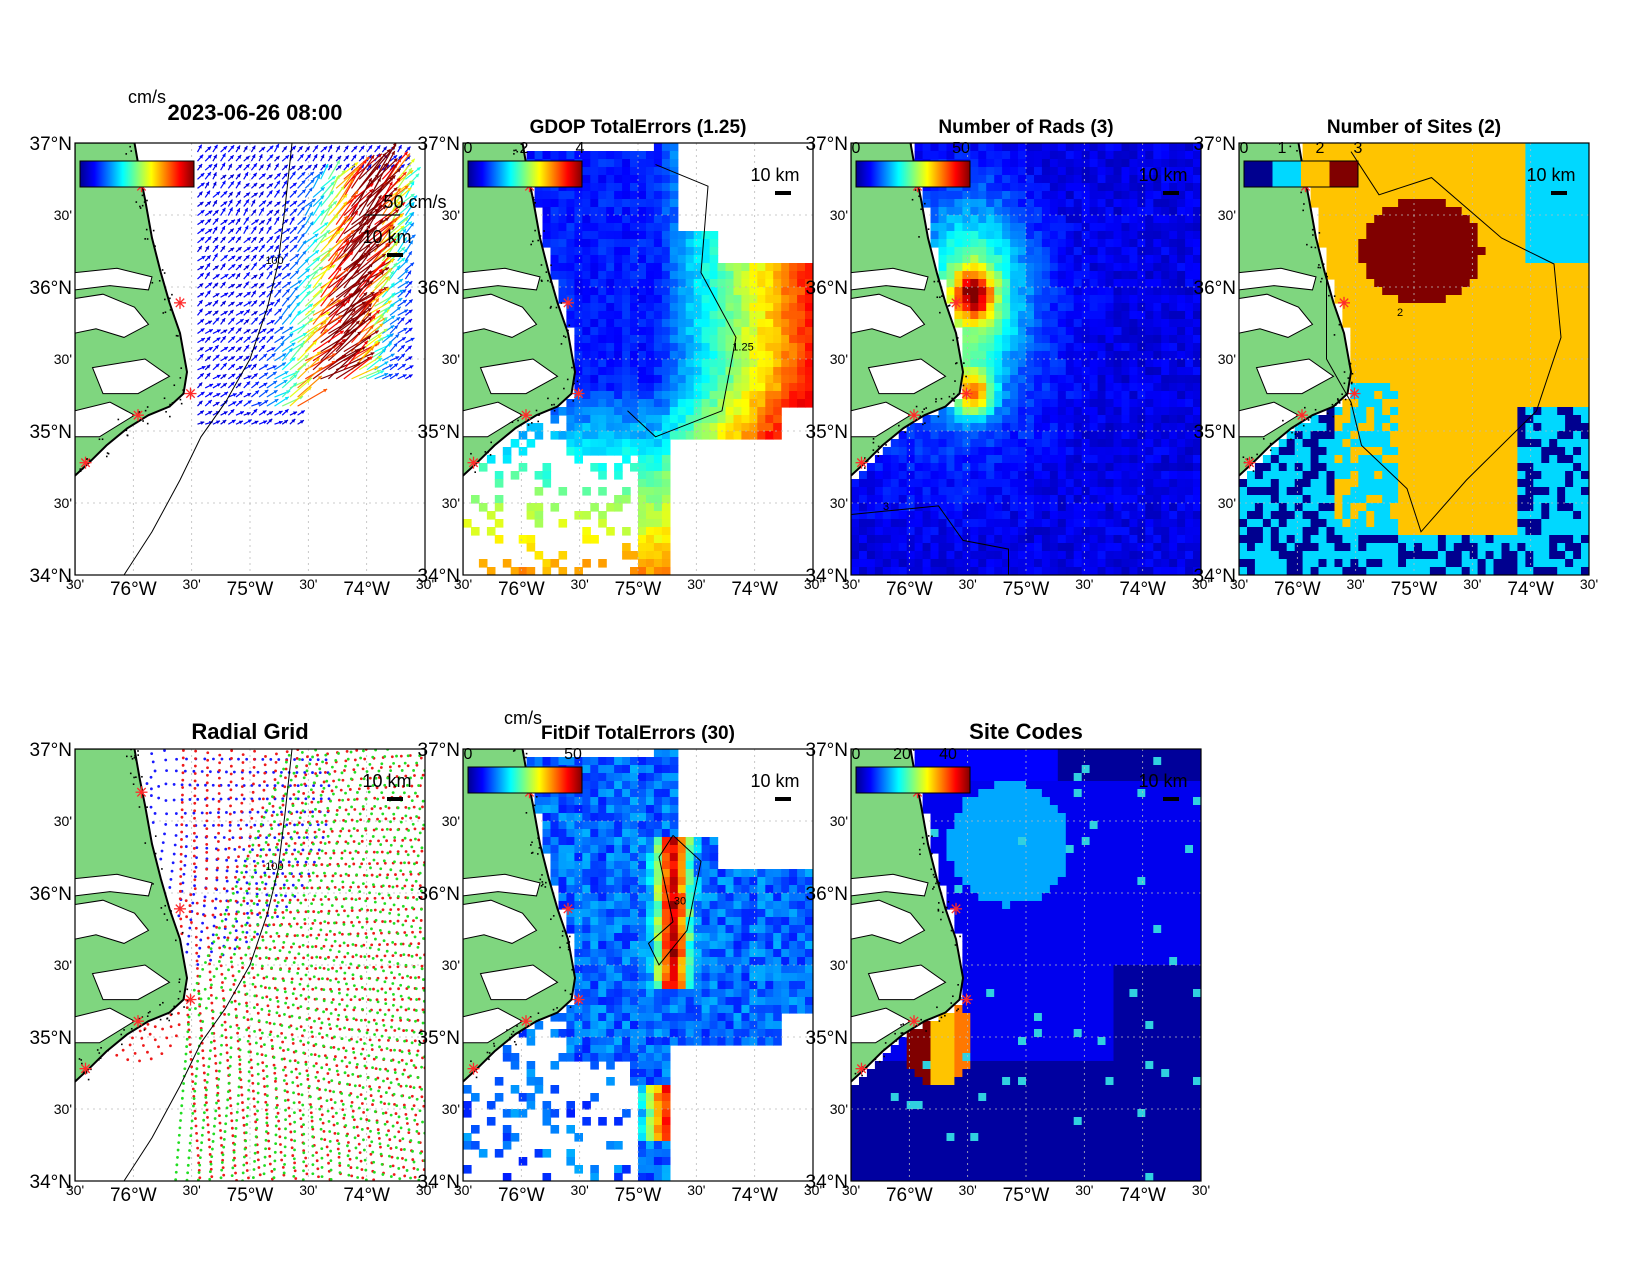 The image size is (1650, 1275). Describe the element at coordinates (439, 576) in the screenshot. I see `lat-tick-label: 34°N` at that location.